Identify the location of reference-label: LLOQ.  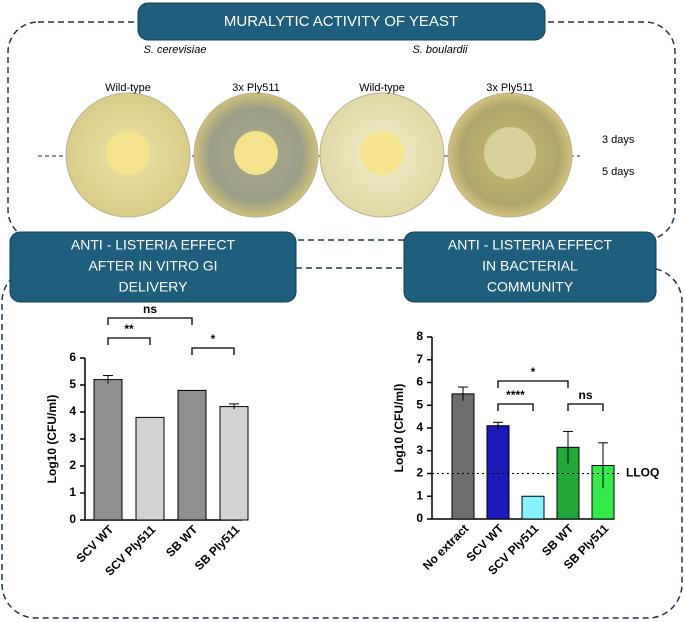
(642, 473).